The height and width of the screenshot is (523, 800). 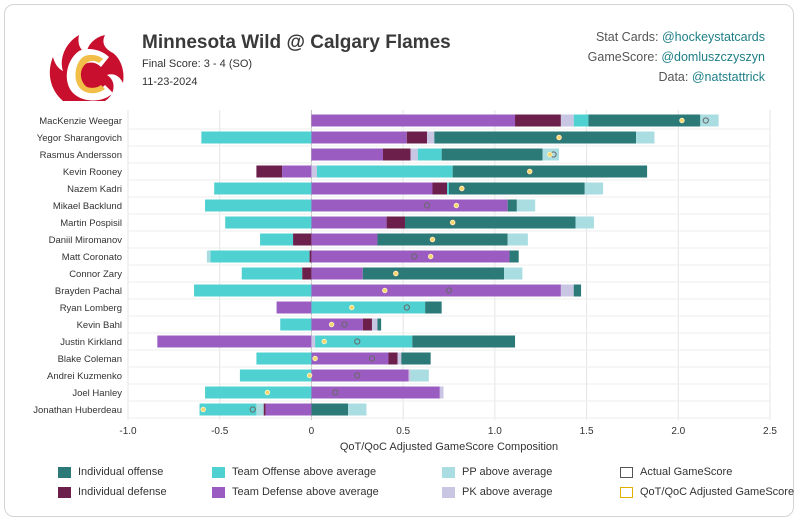 I want to click on credit-gamescore: GameScore: @domluszczyszyn, so click(x=676, y=57).